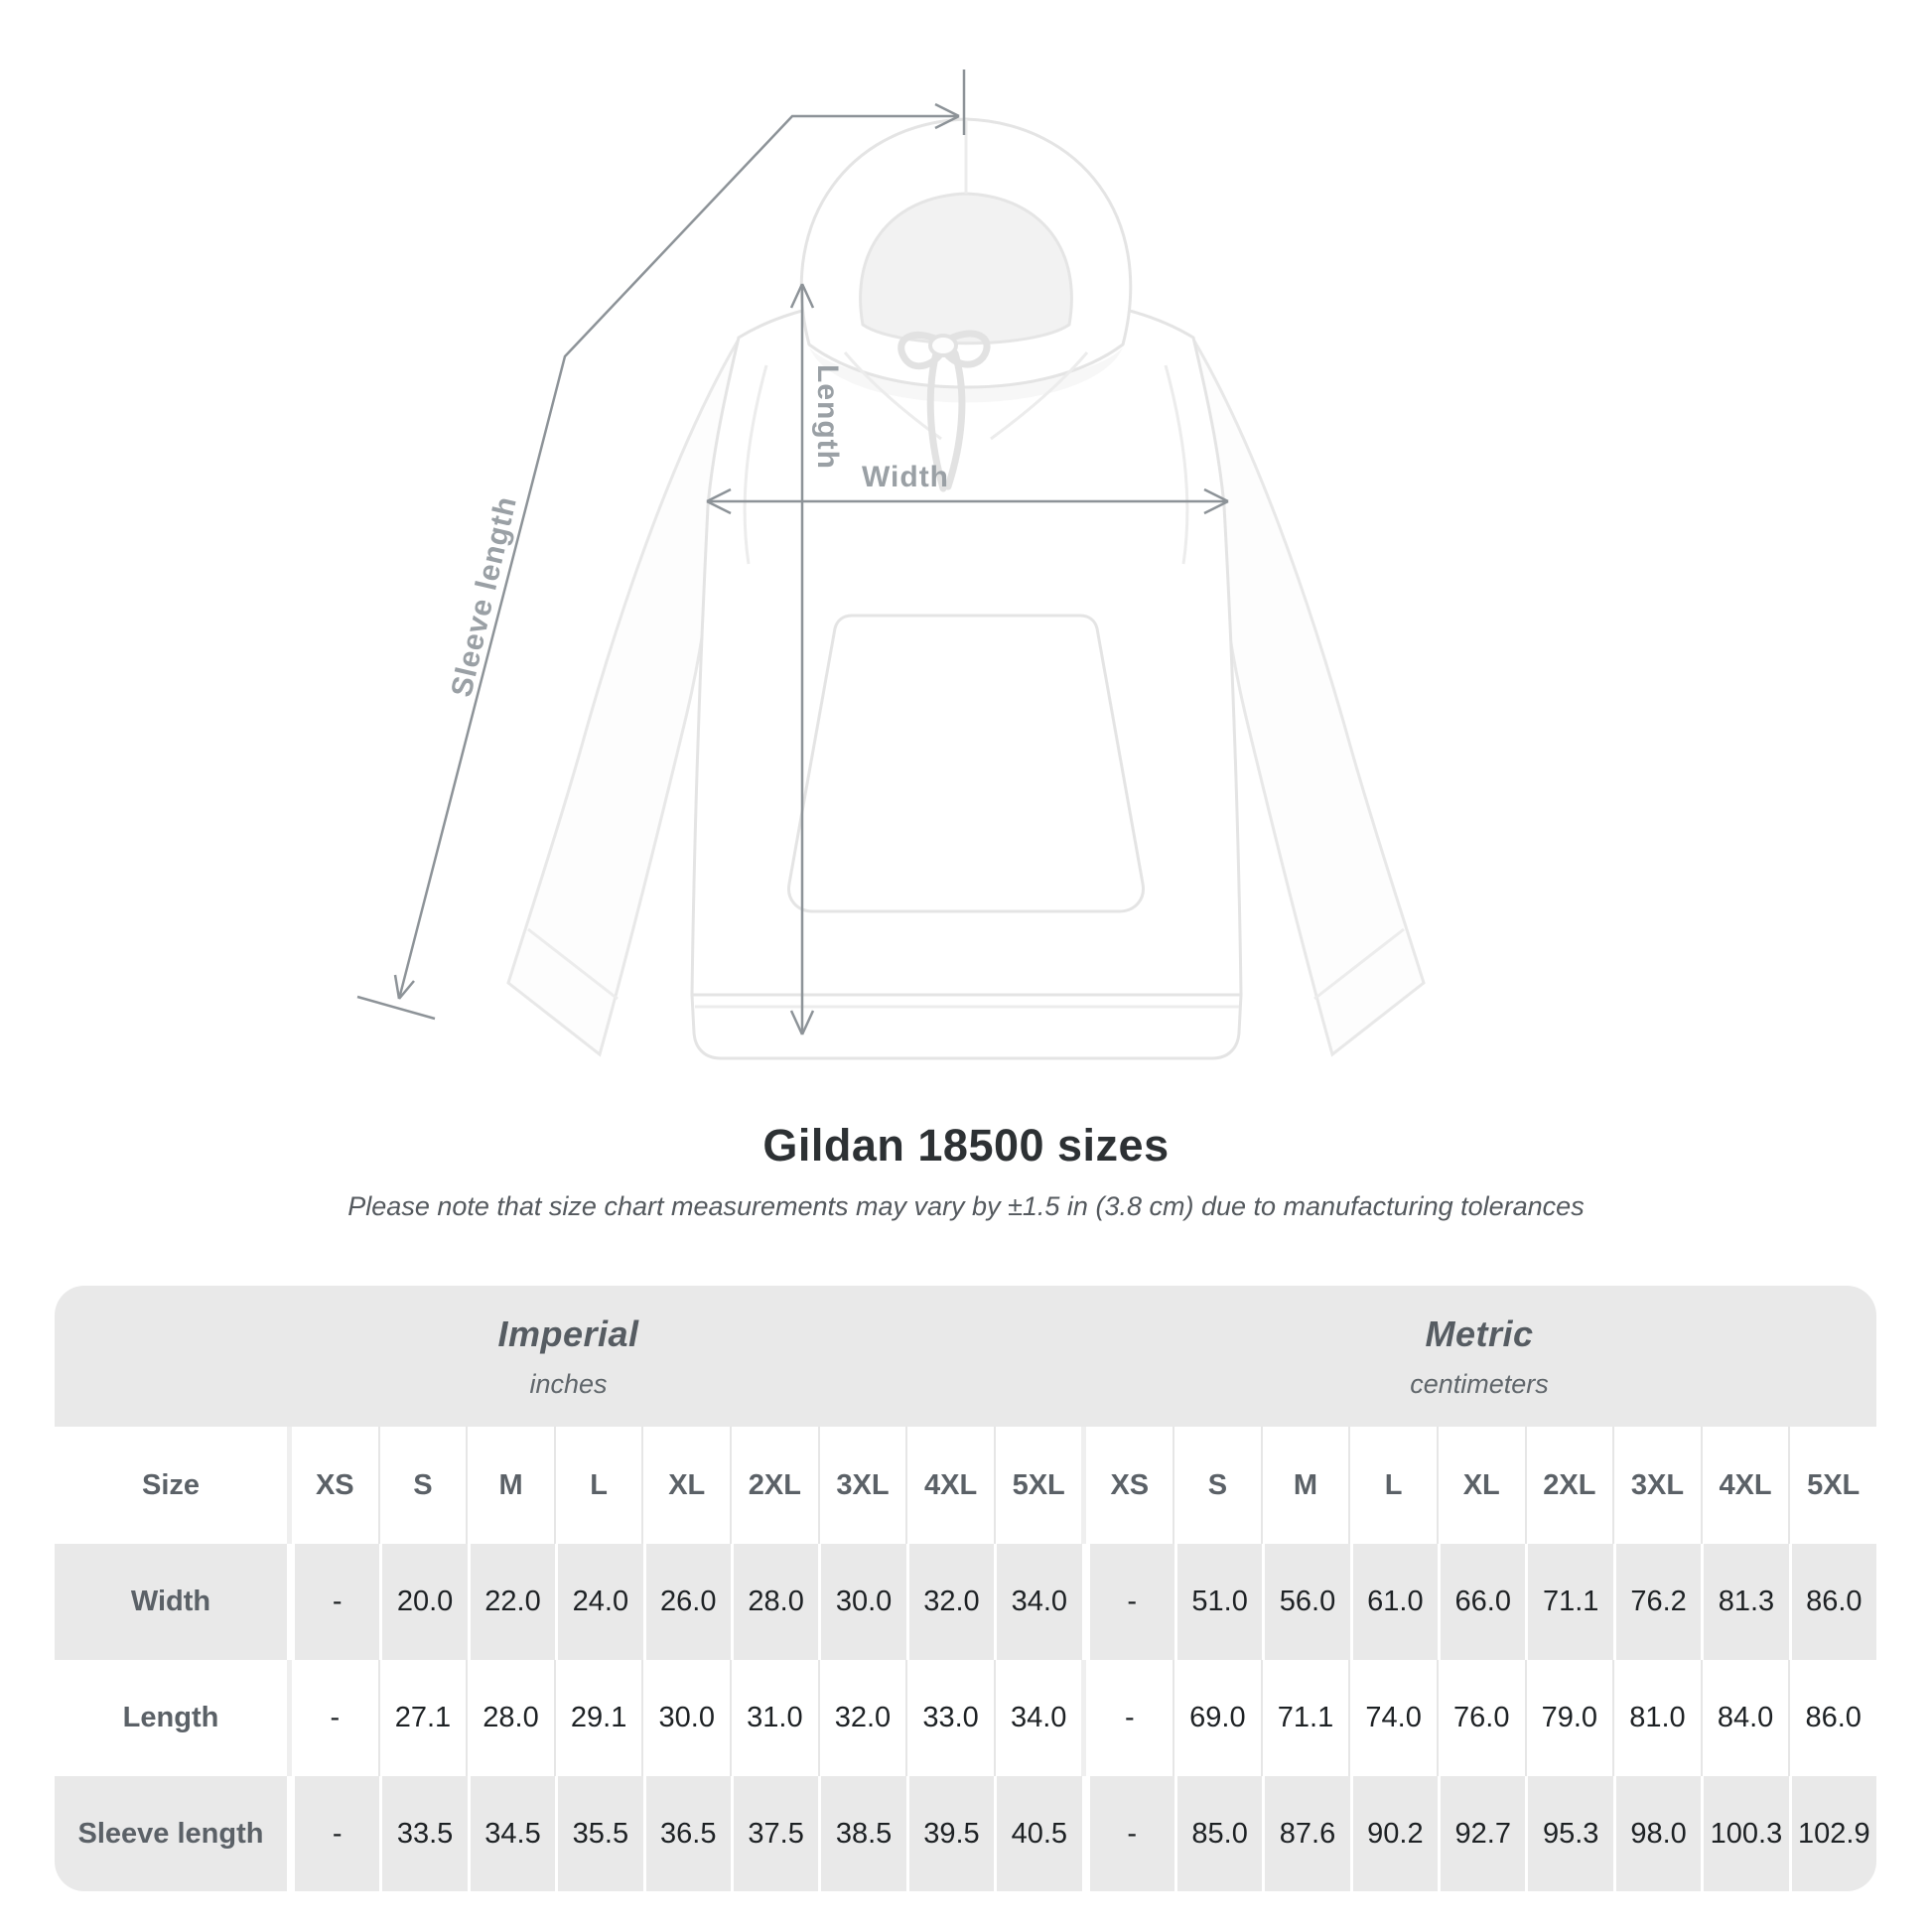  Describe the element at coordinates (171, 1485) in the screenshot. I see `size-column-header: Size` at that location.